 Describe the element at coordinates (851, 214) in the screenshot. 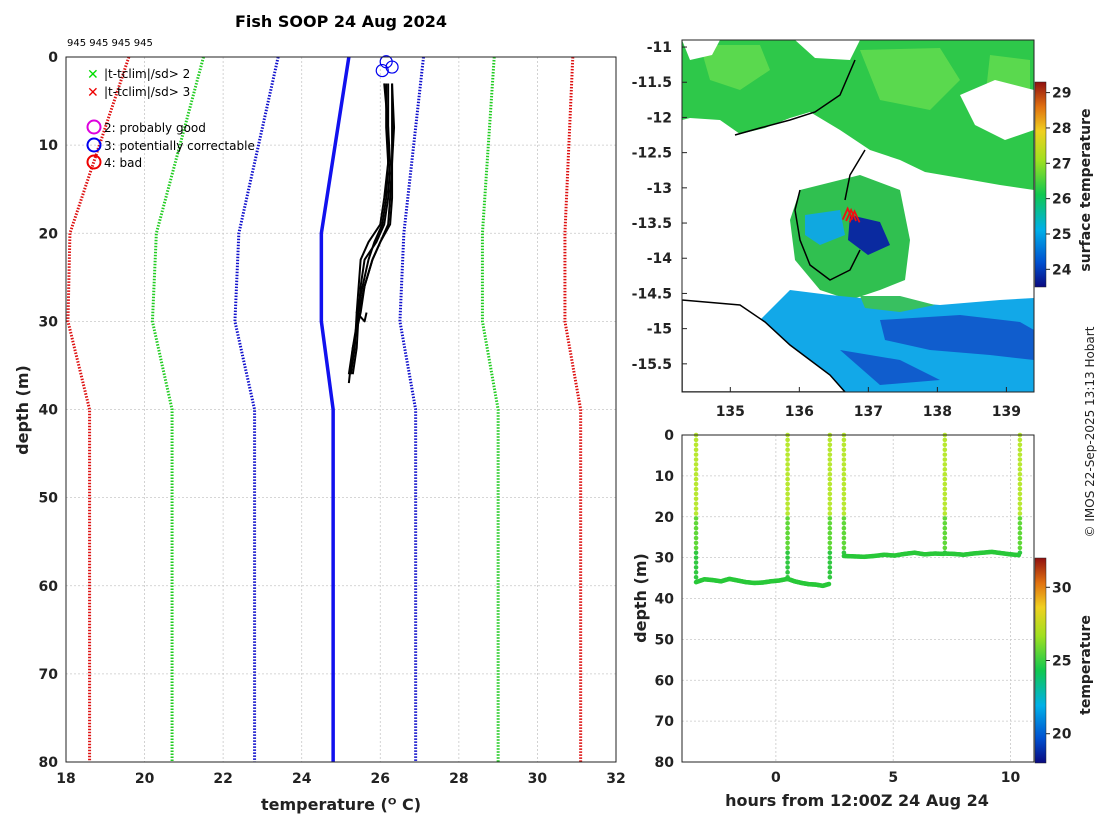

I see `map-track-marker` at that location.